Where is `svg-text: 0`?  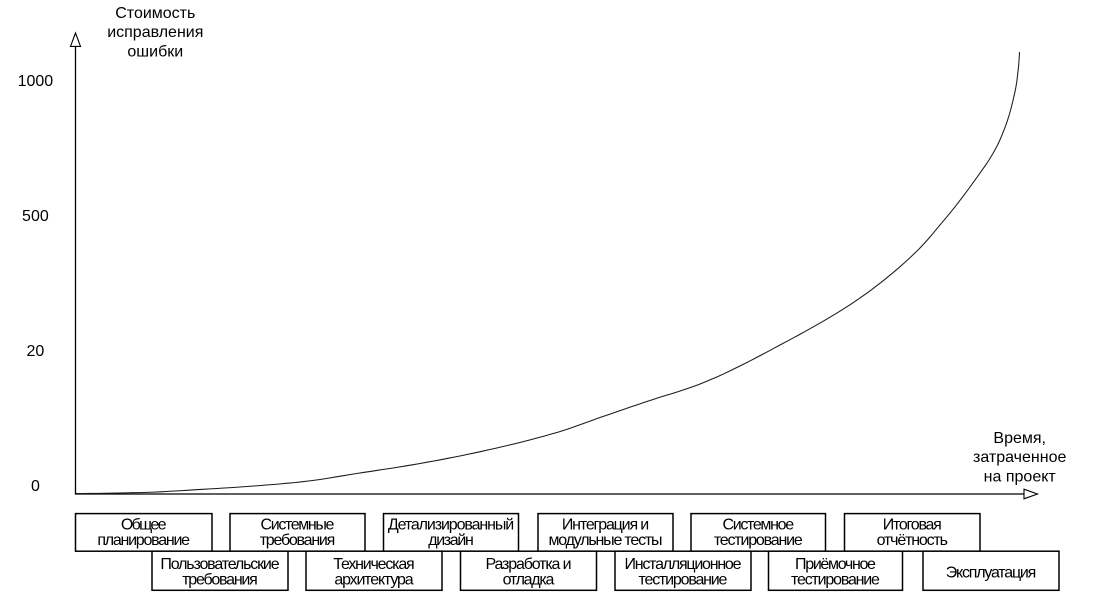
svg-text: 0 is located at coordinates (35, 486).